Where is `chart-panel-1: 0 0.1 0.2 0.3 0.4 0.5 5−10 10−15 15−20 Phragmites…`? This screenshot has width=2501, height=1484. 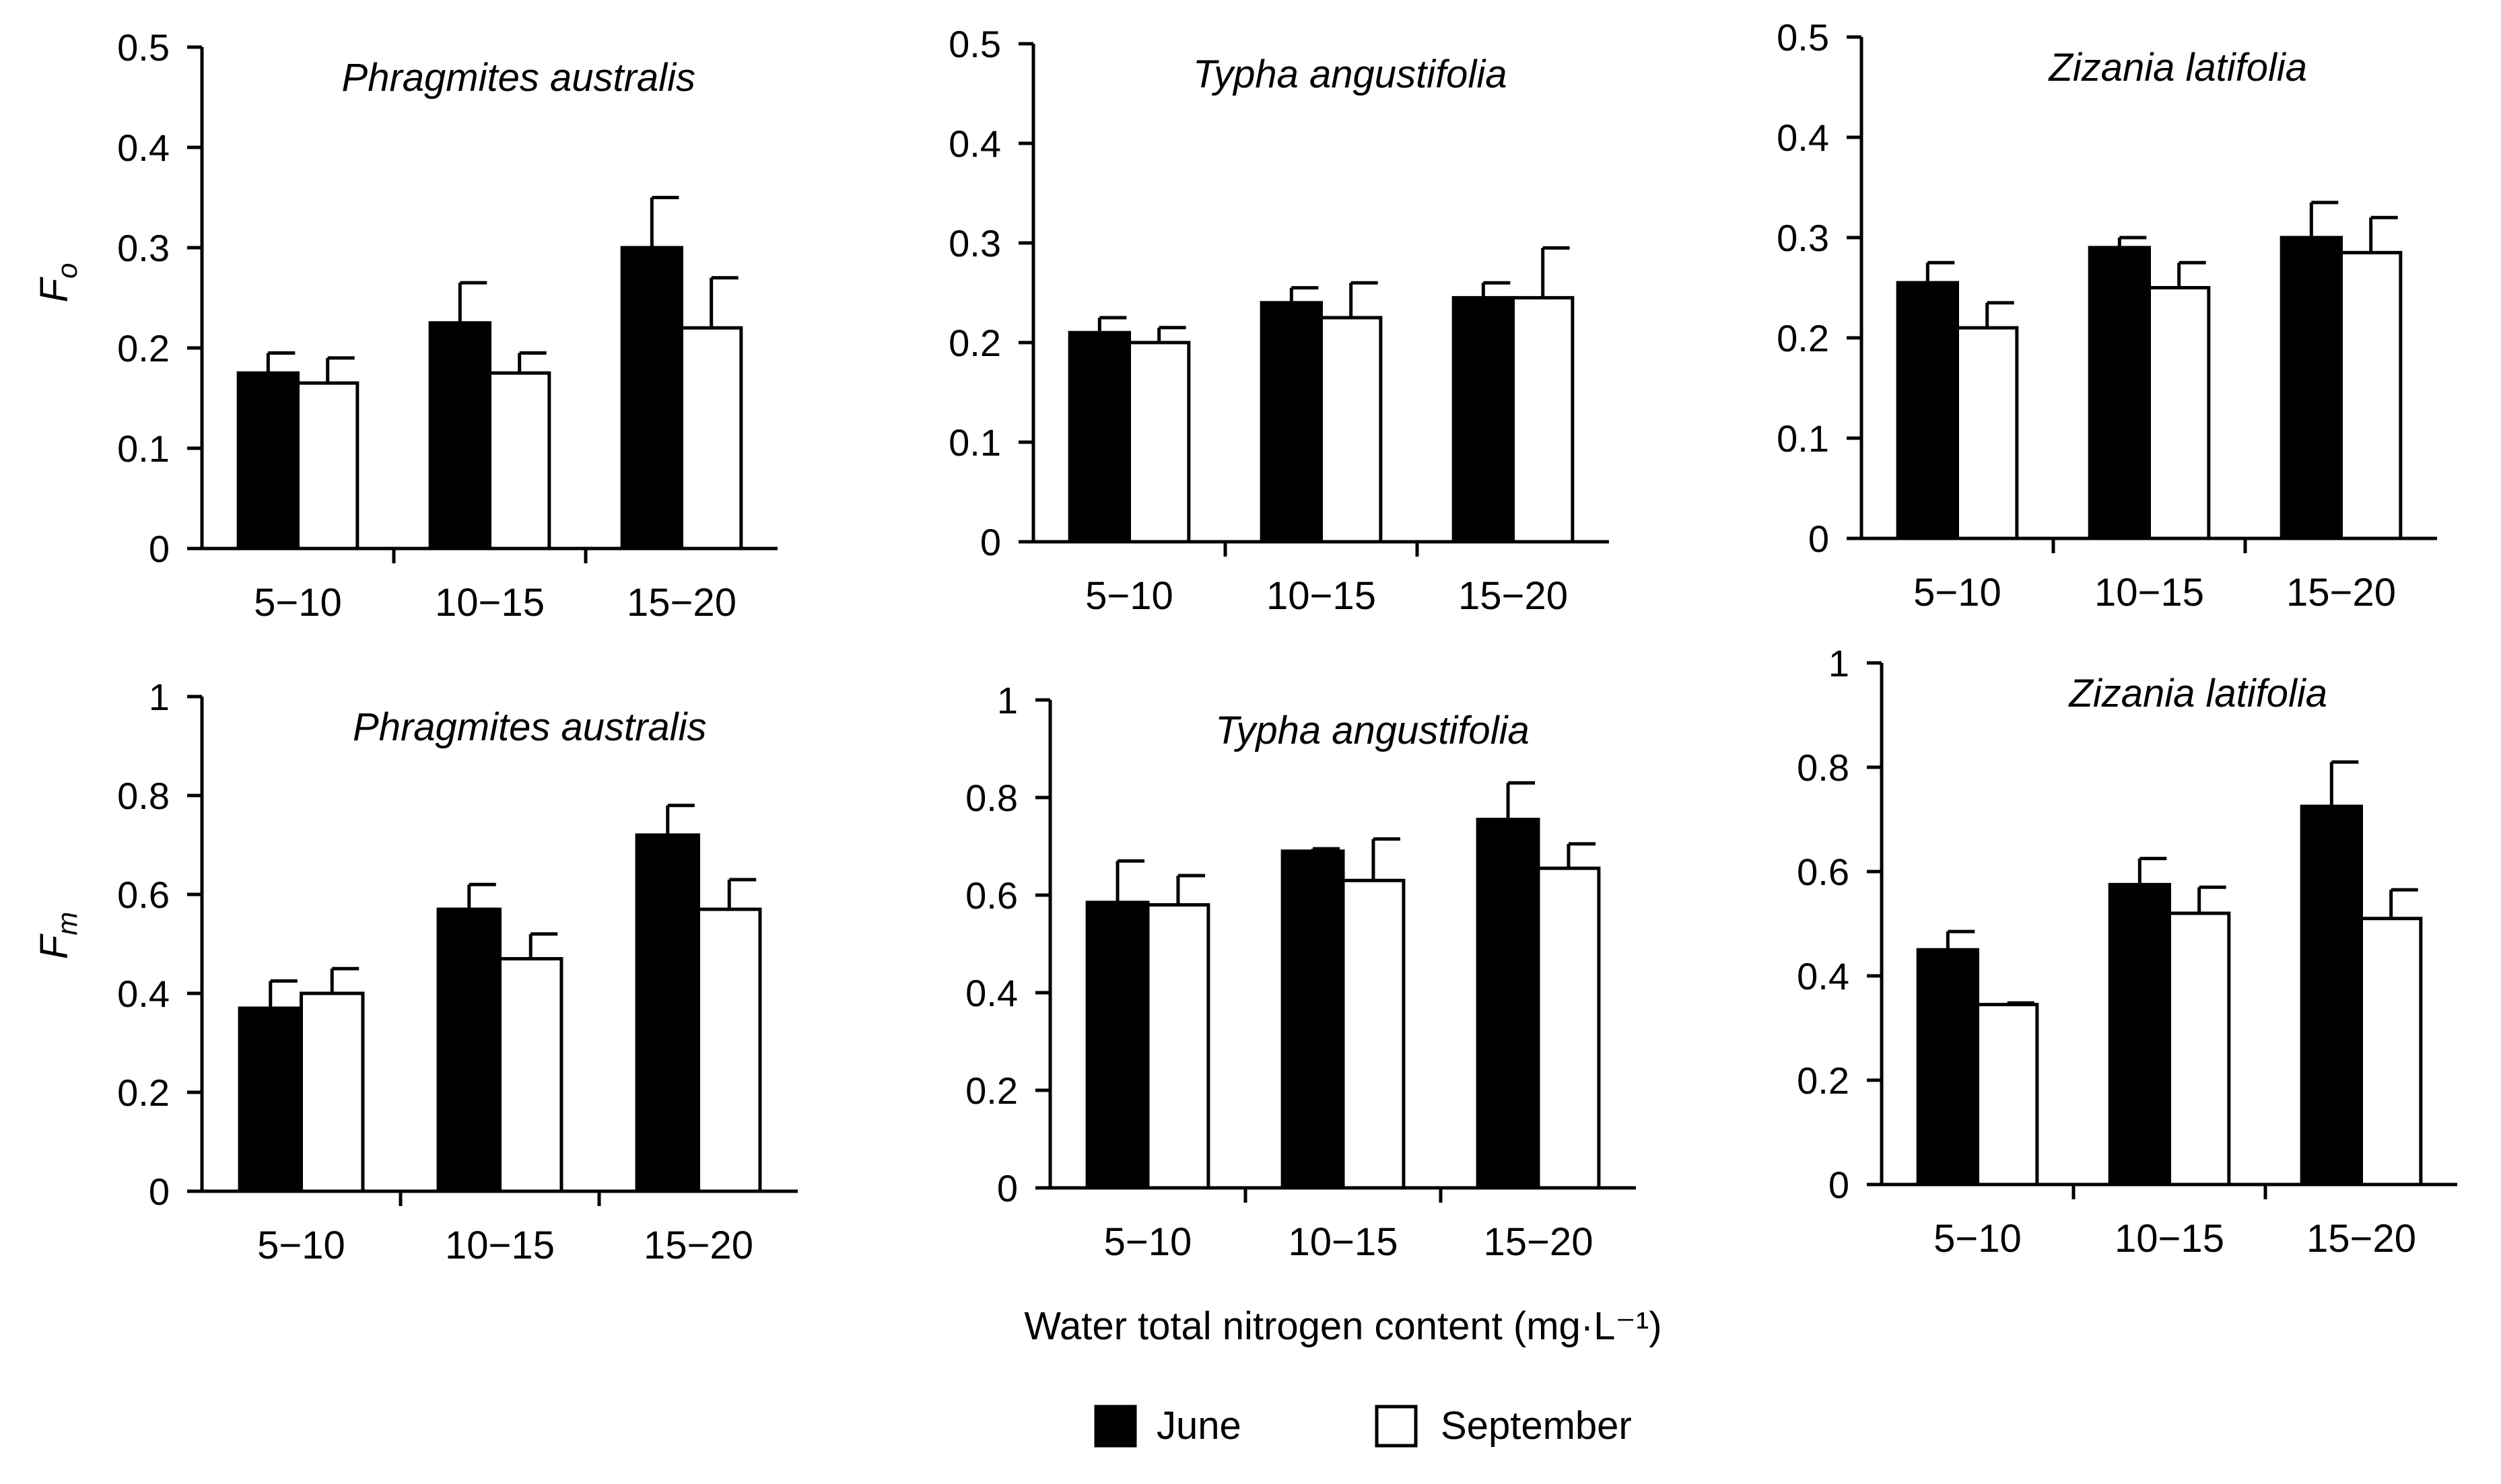
chart-panel-1: 0 0.1 0.2 0.3 0.4 0.5 5−10 10−15 15−20 Phragmites… is located at coordinates (448, 326).